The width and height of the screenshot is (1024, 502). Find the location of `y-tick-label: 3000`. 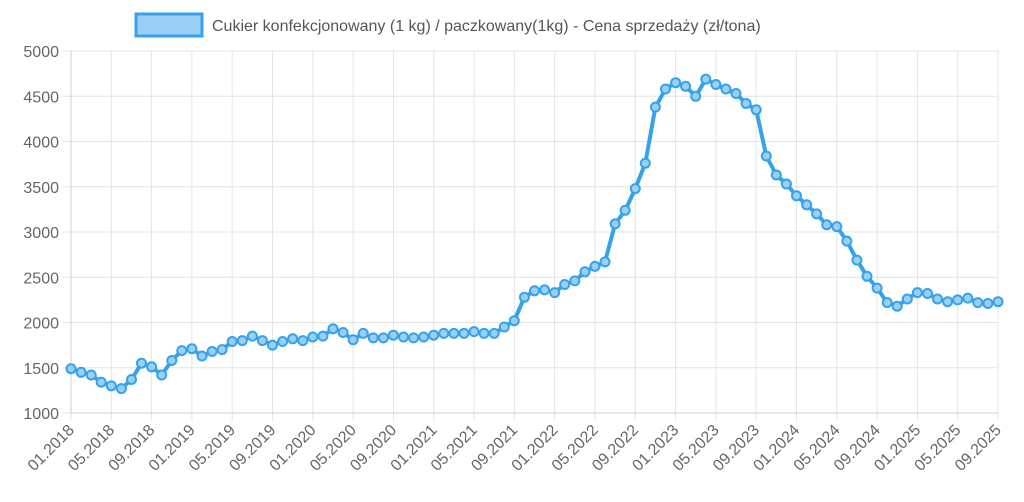

y-tick-label: 3000 is located at coordinates (41, 233).